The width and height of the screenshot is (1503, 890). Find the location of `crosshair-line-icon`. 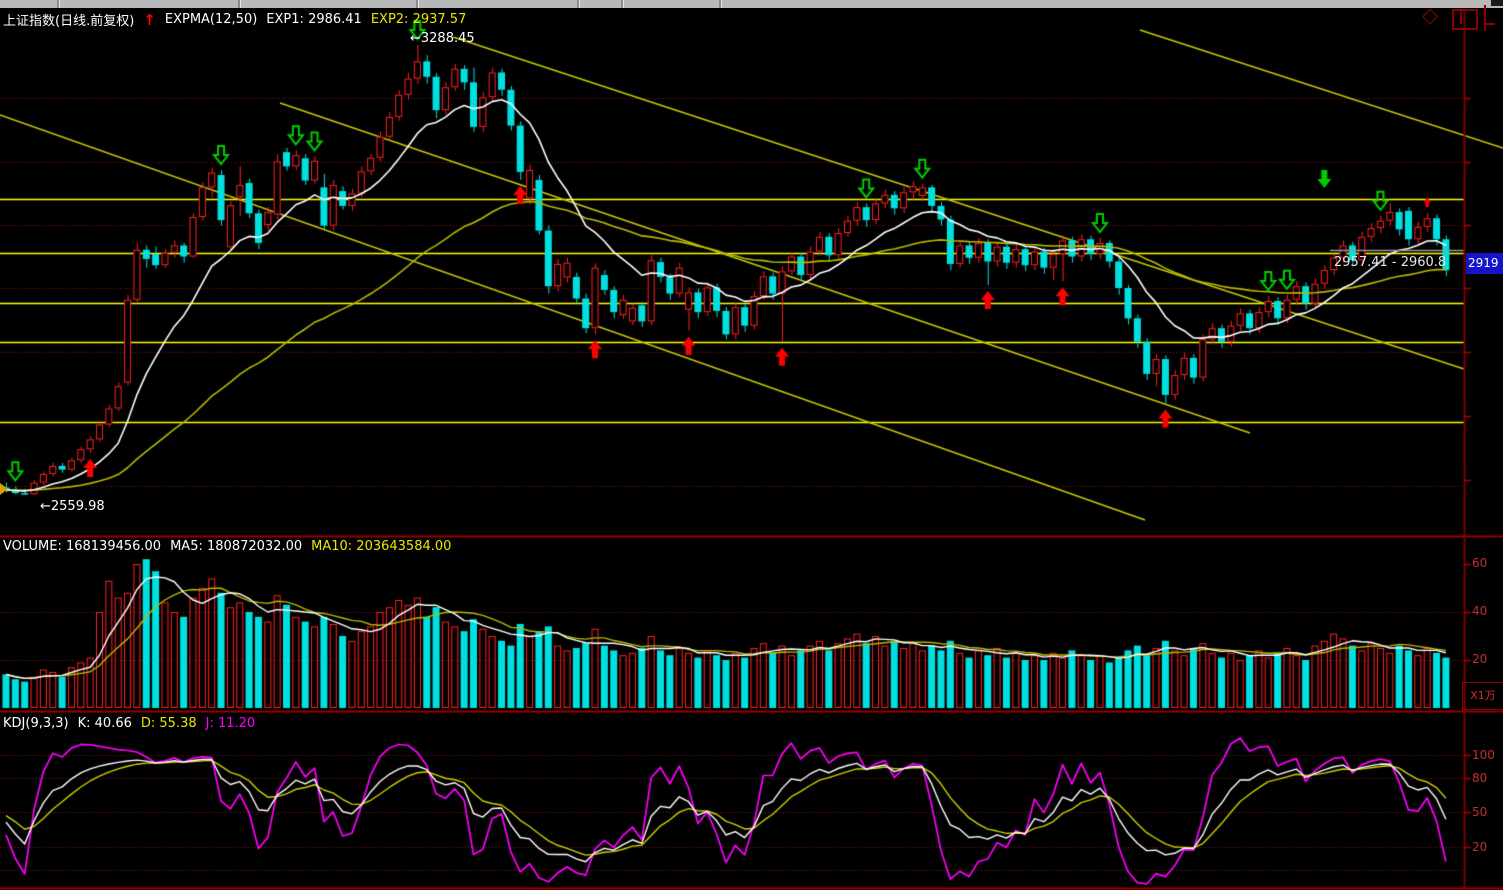

crosshair-line-icon is located at coordinates (1491, 18).